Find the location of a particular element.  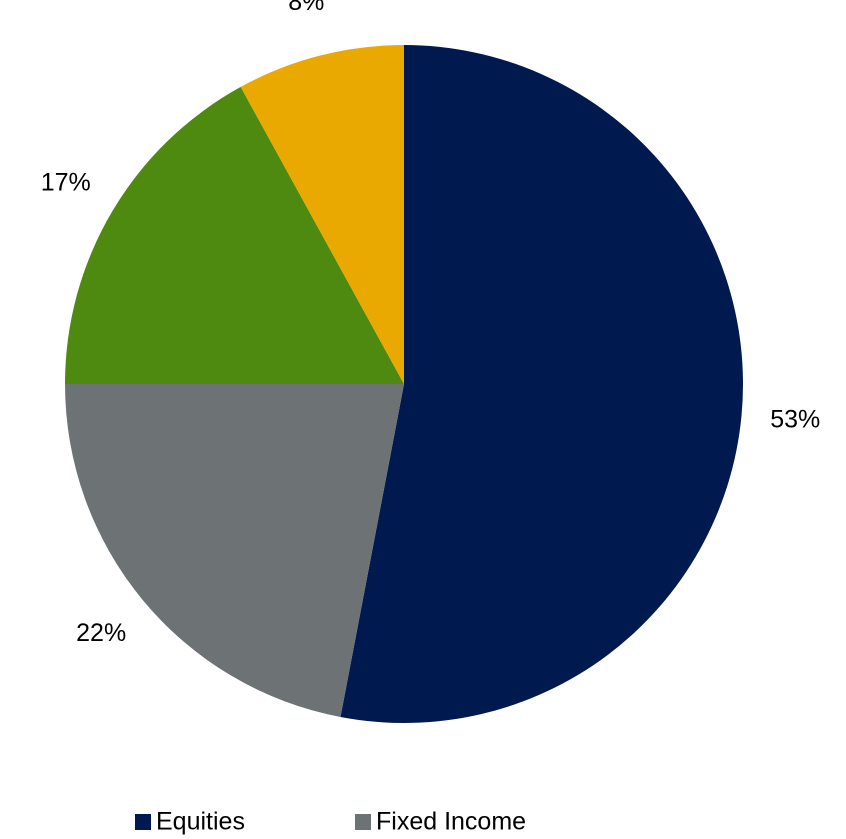

legend-label: Fixed Income is located at coordinates (451, 822).